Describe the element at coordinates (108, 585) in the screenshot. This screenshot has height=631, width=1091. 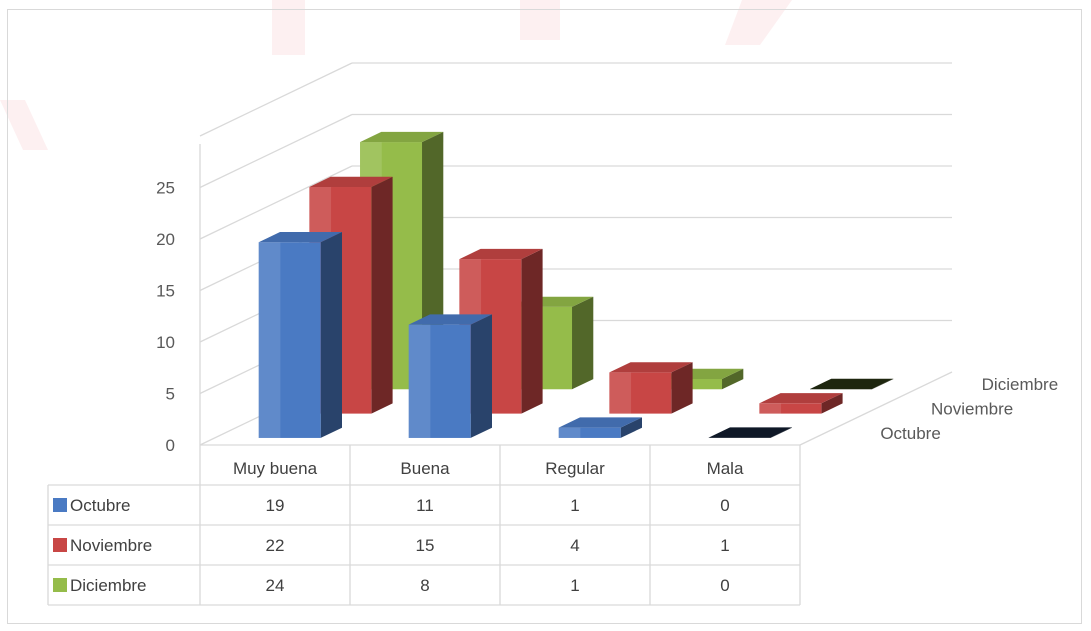
I see `legend-label: Diciembre` at that location.